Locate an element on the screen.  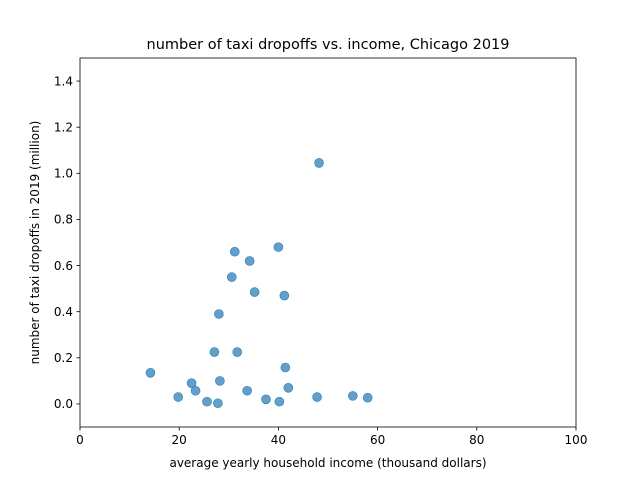
x-axis: 0 20 40 60 80 100 is located at coordinates (331, 437).